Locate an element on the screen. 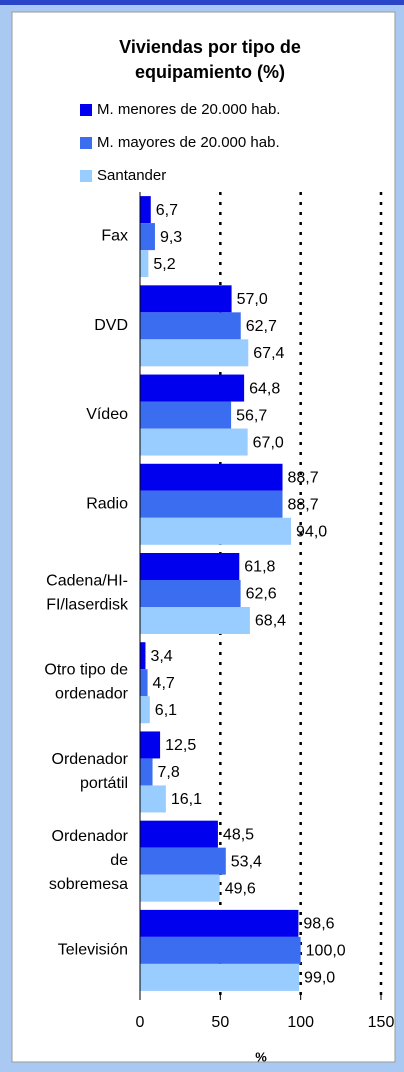  value-label: 99,0 is located at coordinates (319, 978).